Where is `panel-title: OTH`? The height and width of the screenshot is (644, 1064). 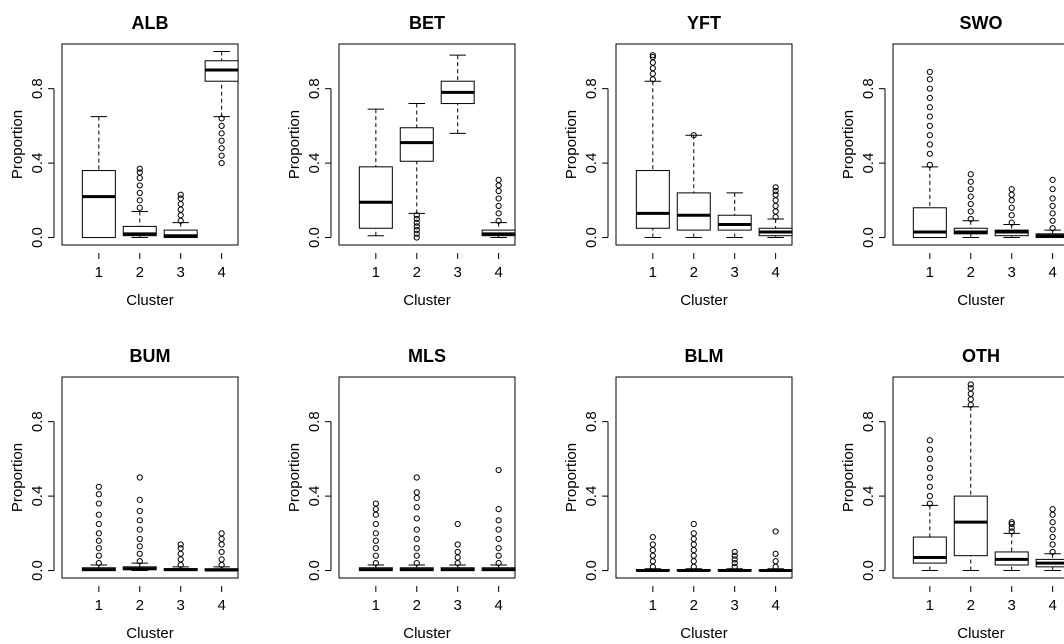
panel-title: OTH is located at coordinates (981, 356).